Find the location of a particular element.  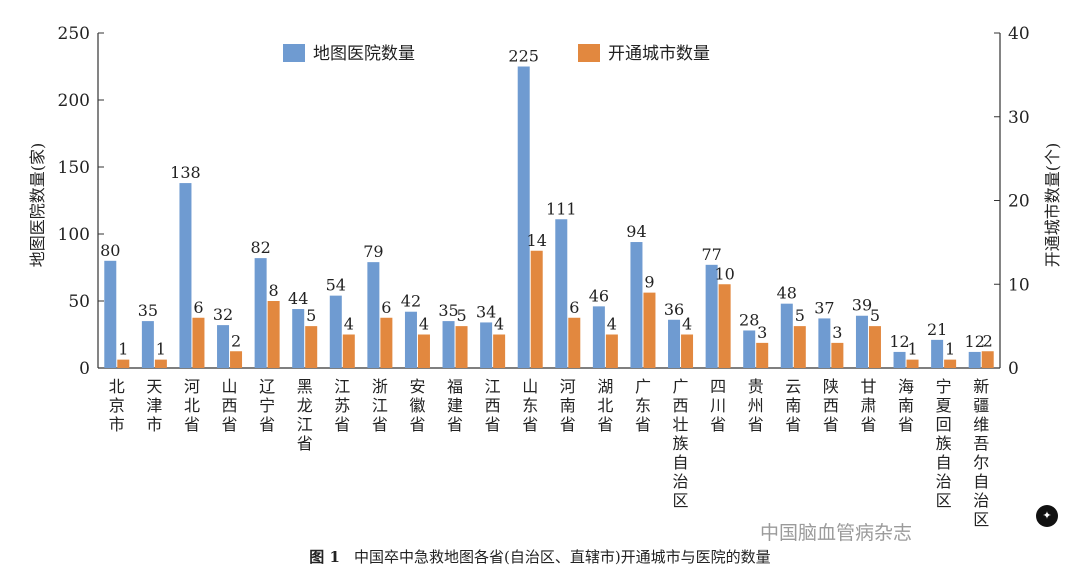

right-tick-label: 0 is located at coordinates (1013, 369).